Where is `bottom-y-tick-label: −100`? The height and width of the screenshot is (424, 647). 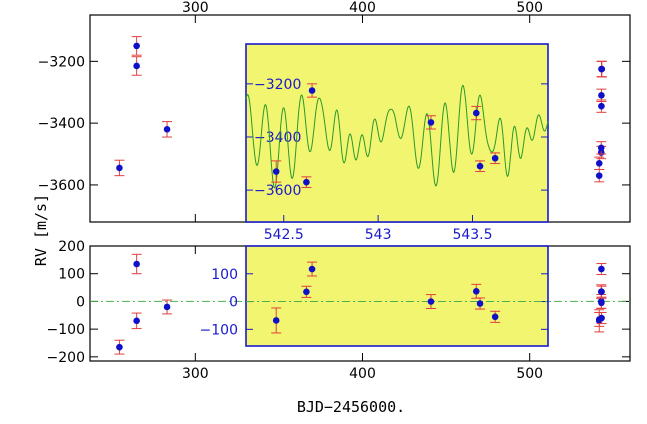
bottom-y-tick-label: −100 is located at coordinates (66, 330).